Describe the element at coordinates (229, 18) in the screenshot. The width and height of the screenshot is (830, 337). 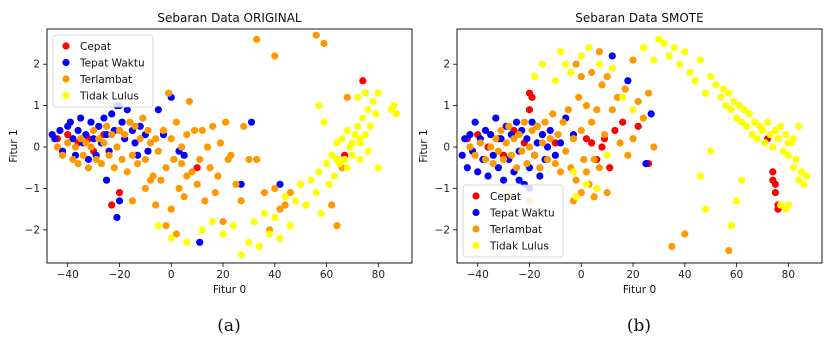
I see `chart-title: Sebaran Data ORIGINAL` at that location.